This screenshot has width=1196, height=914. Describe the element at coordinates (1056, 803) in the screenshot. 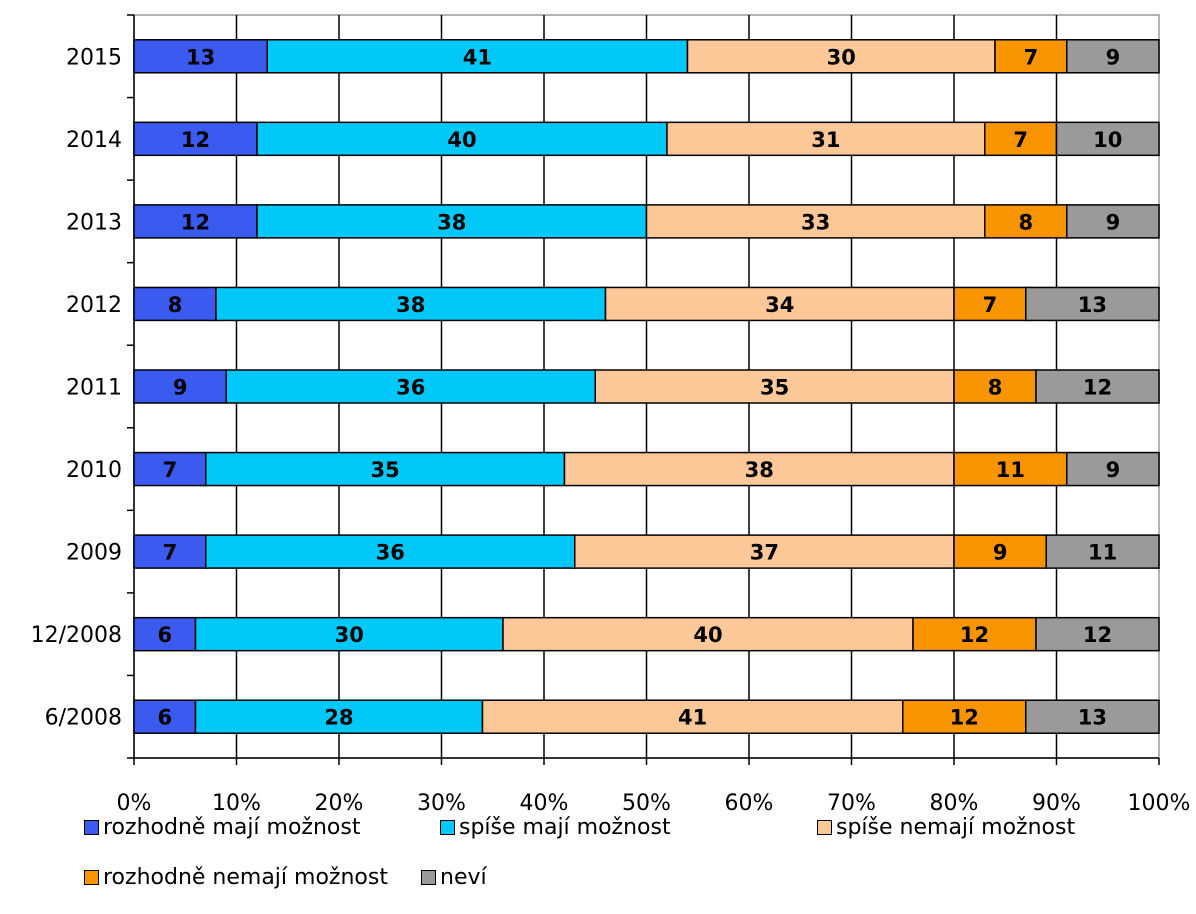

I see `x-tick-label: 90%` at that location.